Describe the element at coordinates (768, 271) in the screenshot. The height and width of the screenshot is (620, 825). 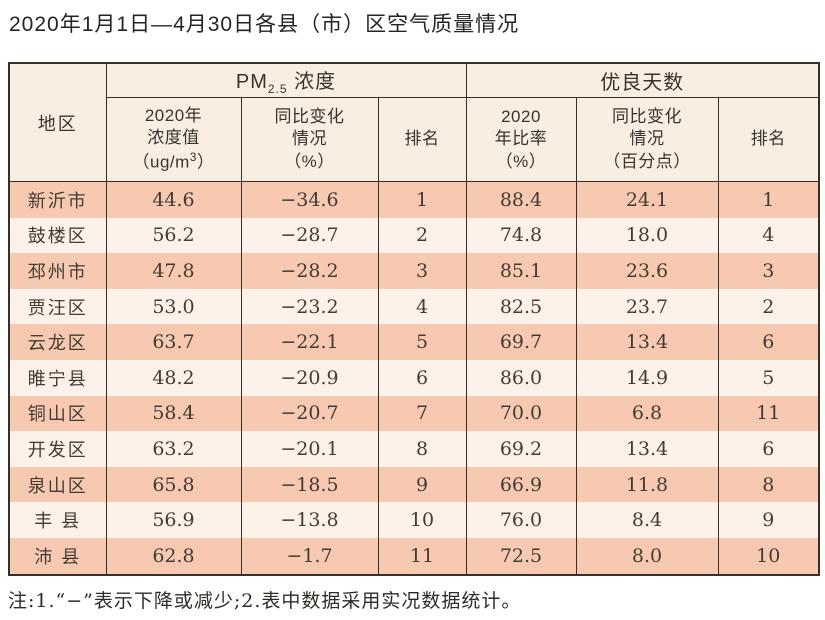
I see `good-rank-cell: 3` at that location.